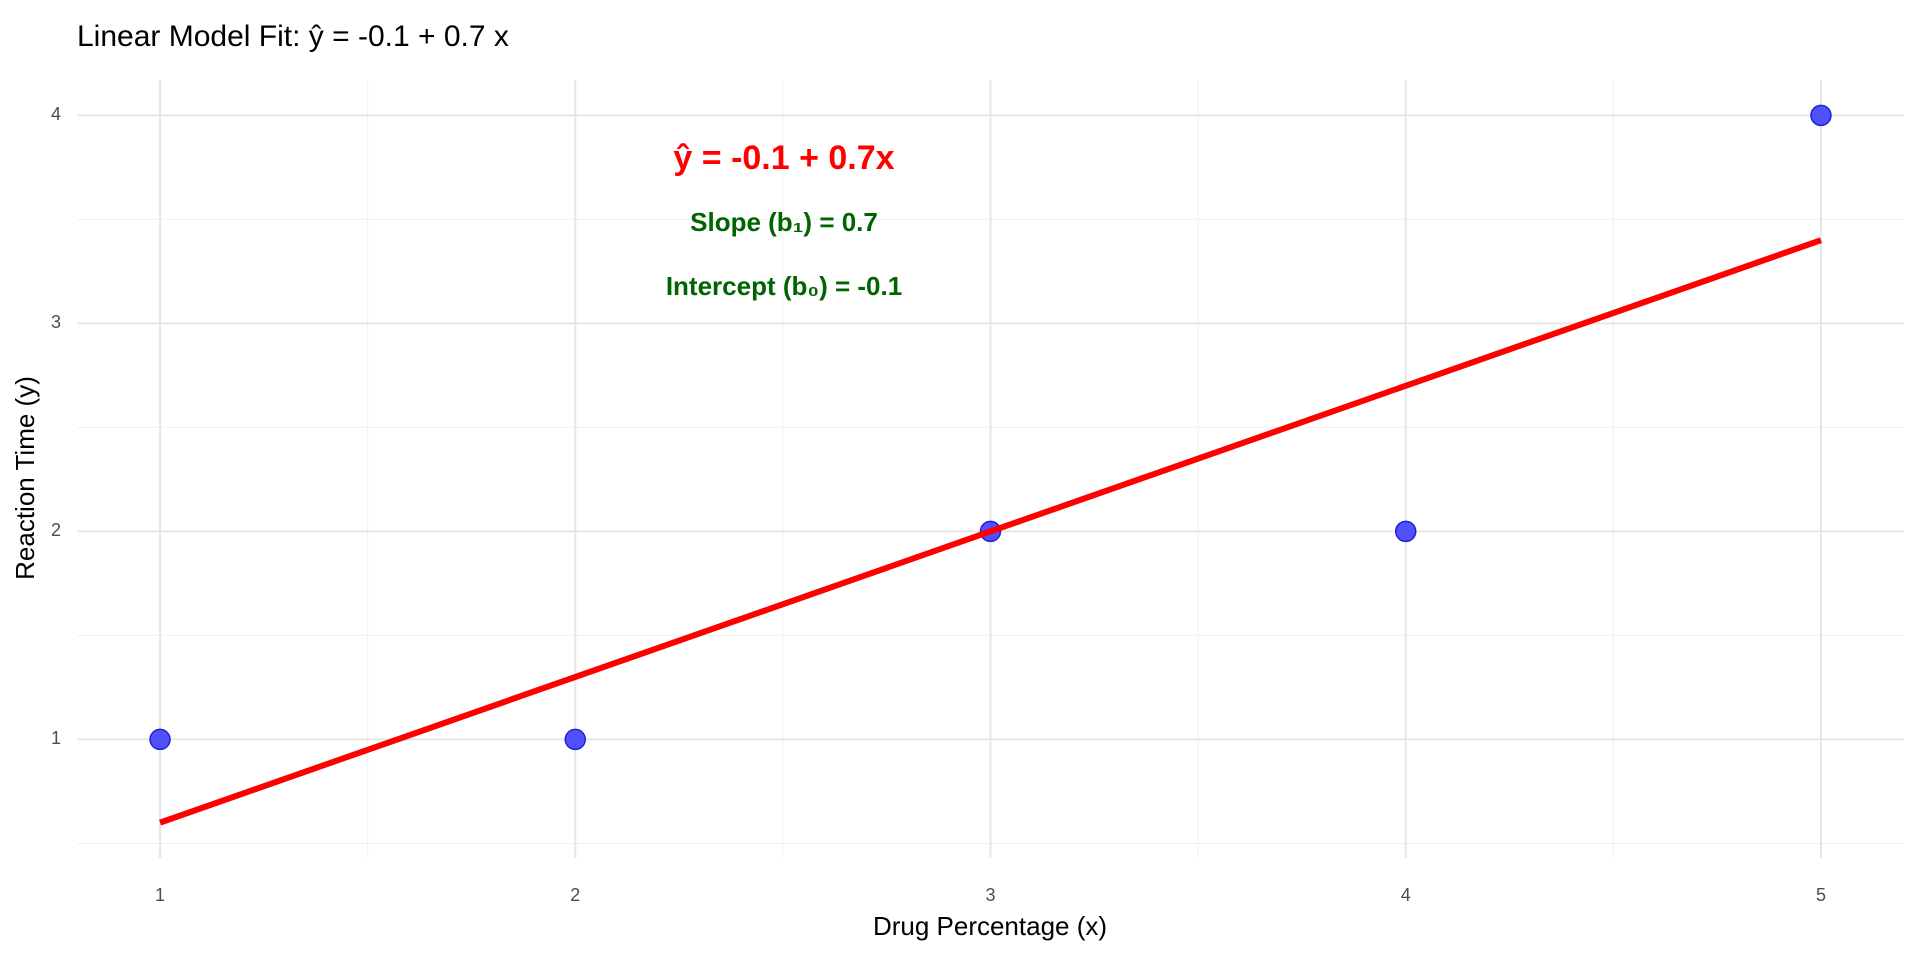 This screenshot has width=1920, height=960. What do you see at coordinates (1821, 895) in the screenshot?
I see `x-tick-label: 5` at bounding box center [1821, 895].